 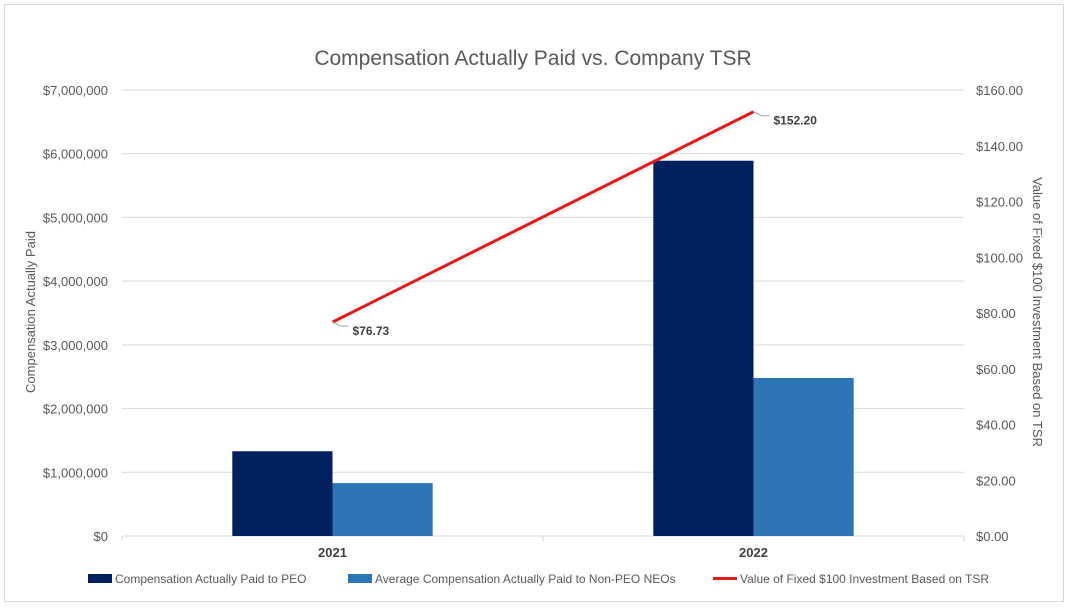 What do you see at coordinates (999, 146) in the screenshot?
I see `y2-tick-label: $140.00` at bounding box center [999, 146].